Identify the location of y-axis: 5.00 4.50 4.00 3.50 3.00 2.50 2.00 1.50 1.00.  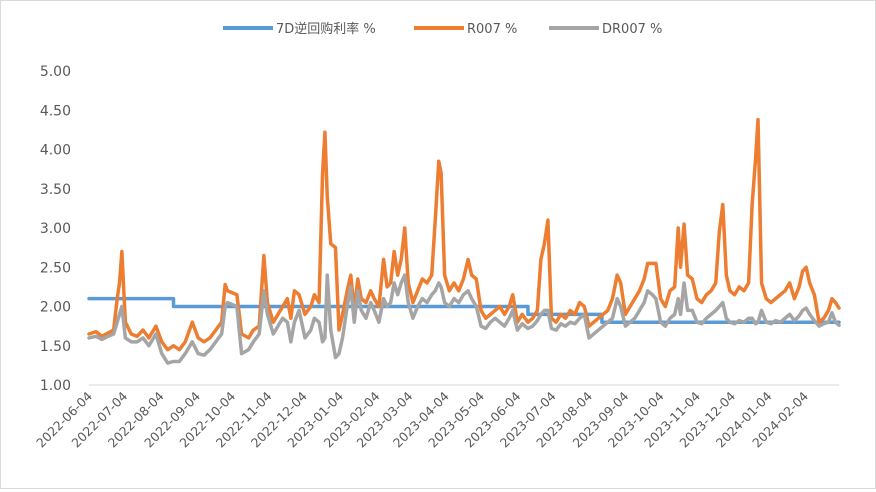
(55, 229).